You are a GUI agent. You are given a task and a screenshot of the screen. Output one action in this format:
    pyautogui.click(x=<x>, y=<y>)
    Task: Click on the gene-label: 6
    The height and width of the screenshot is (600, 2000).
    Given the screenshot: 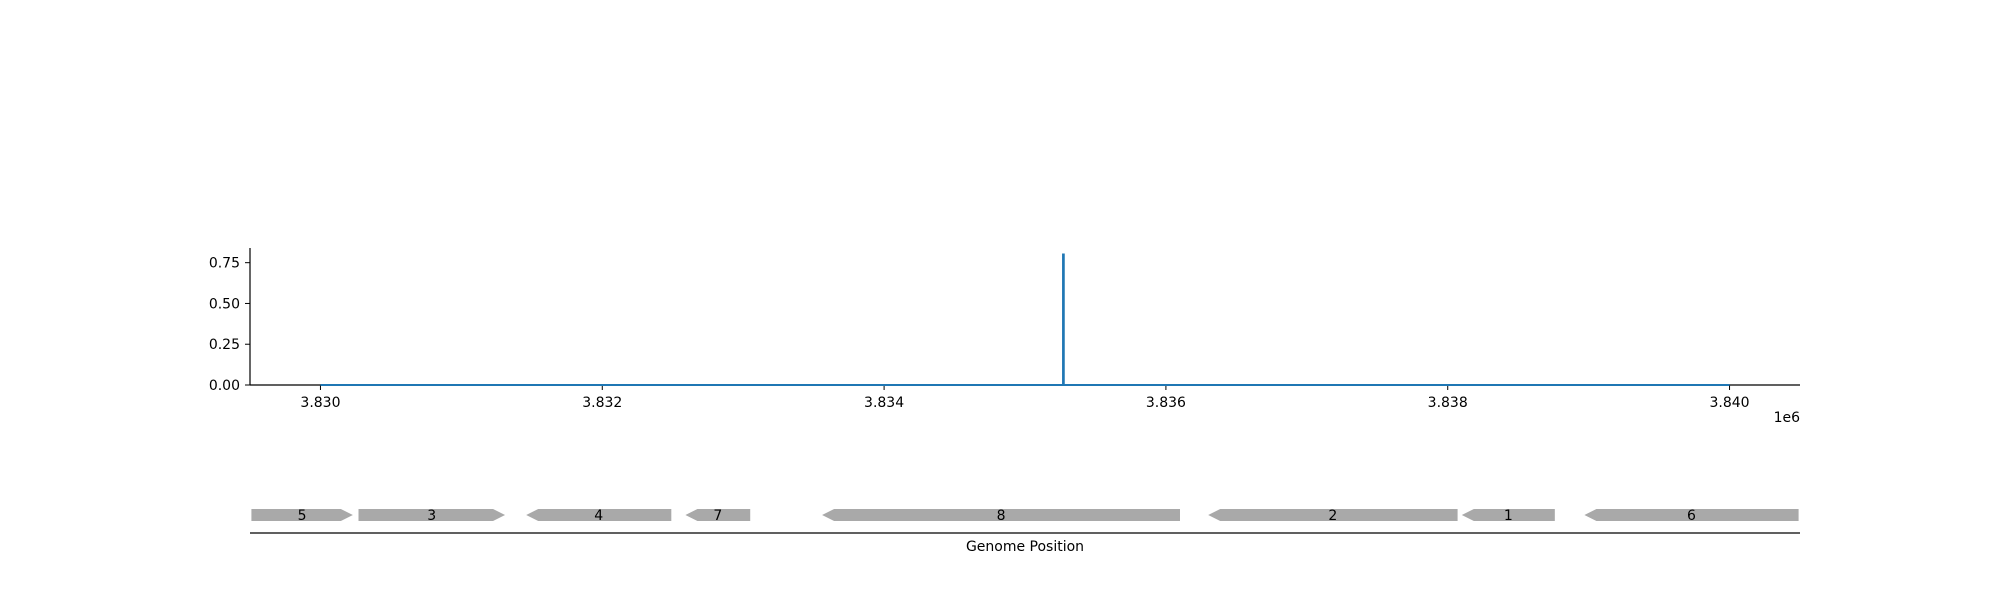 What is the action you would take?
    pyautogui.click(x=1691, y=516)
    